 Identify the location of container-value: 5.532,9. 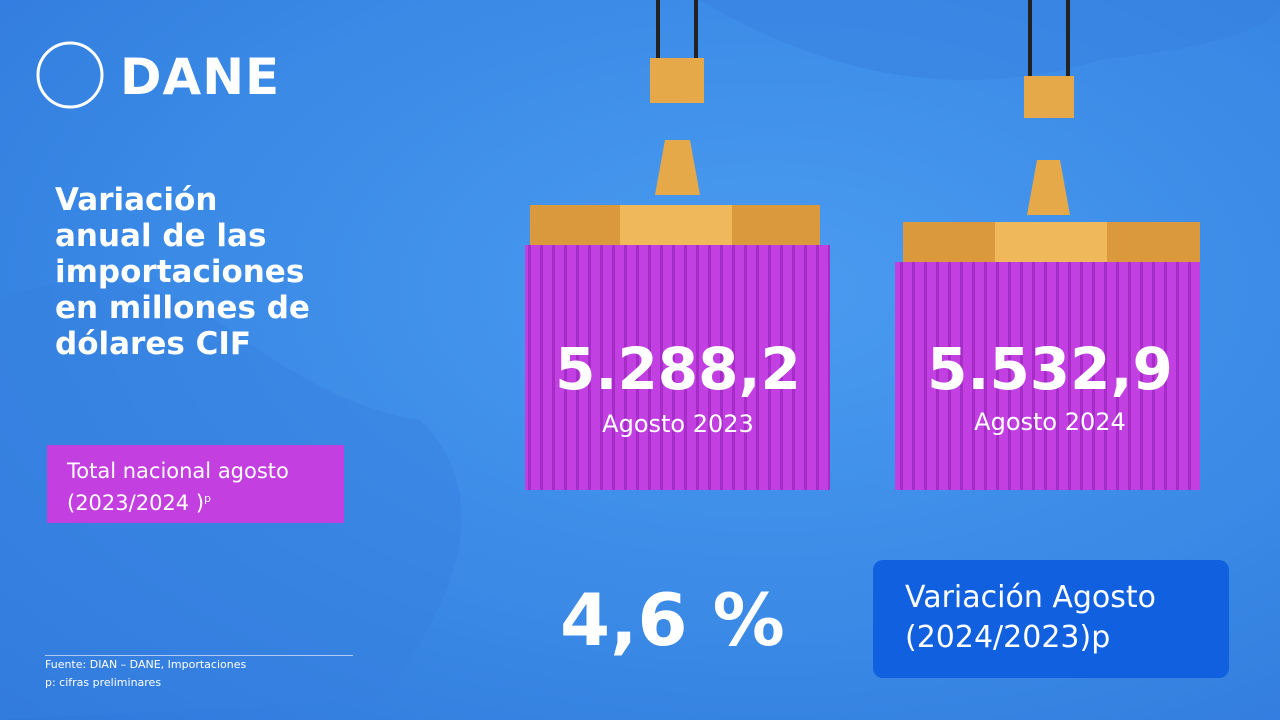
(1050, 369).